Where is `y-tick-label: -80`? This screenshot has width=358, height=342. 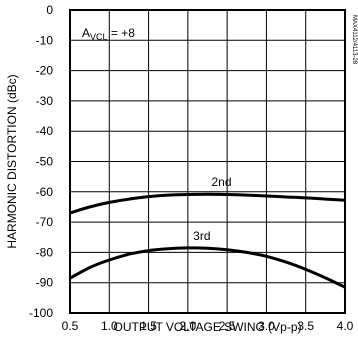
y-tick-label: -80 is located at coordinates (45, 252).